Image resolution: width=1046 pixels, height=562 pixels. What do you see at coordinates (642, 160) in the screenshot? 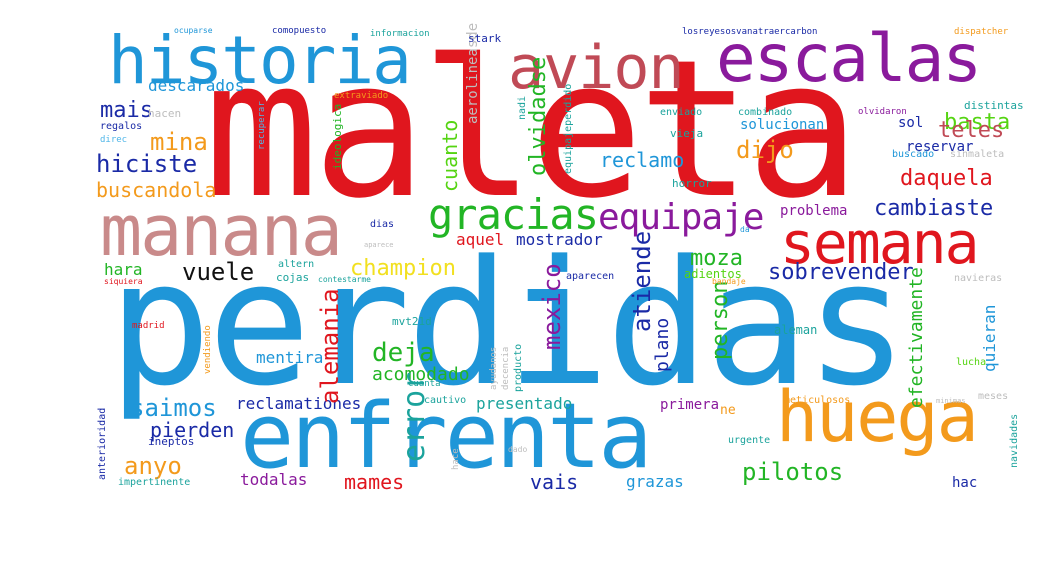
I see `word-reclamo: reclamo` at bounding box center [642, 160].